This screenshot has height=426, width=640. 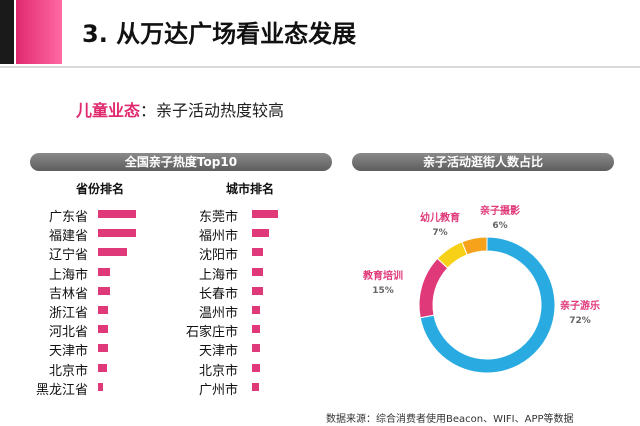 I want to click on subtitle-sep: ：, so click(x=148, y=110).